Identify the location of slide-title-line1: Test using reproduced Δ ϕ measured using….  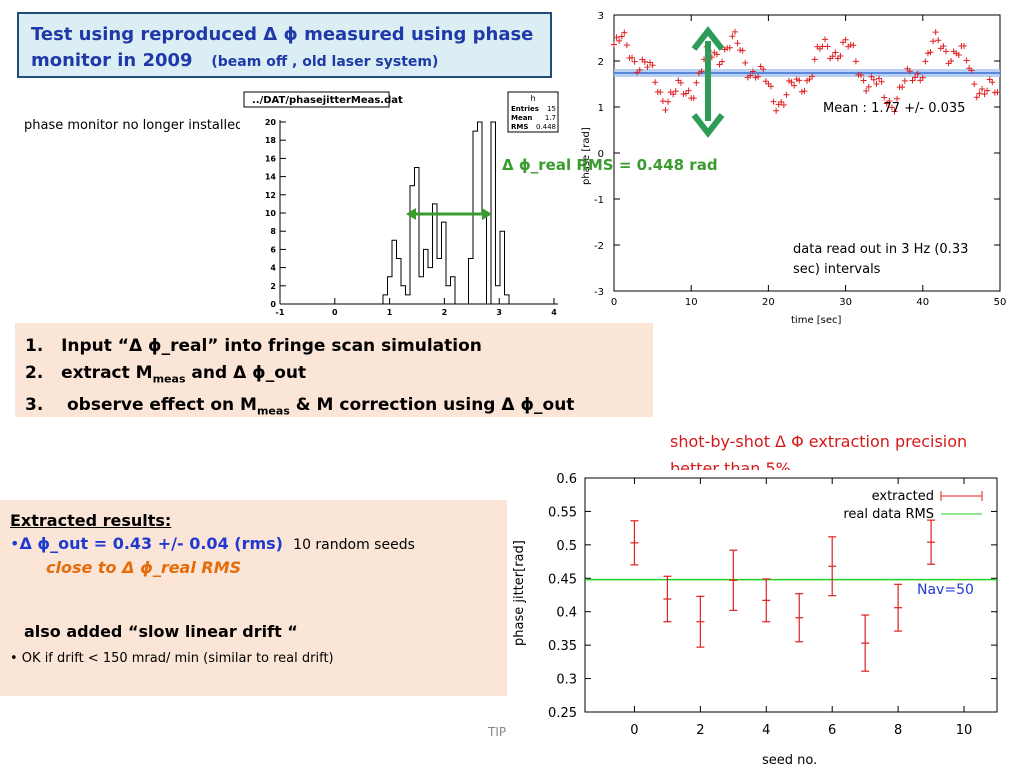
(282, 34).